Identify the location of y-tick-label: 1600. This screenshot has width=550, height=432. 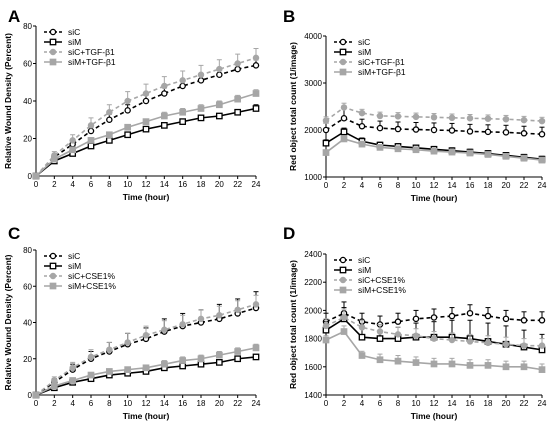
(313, 367).